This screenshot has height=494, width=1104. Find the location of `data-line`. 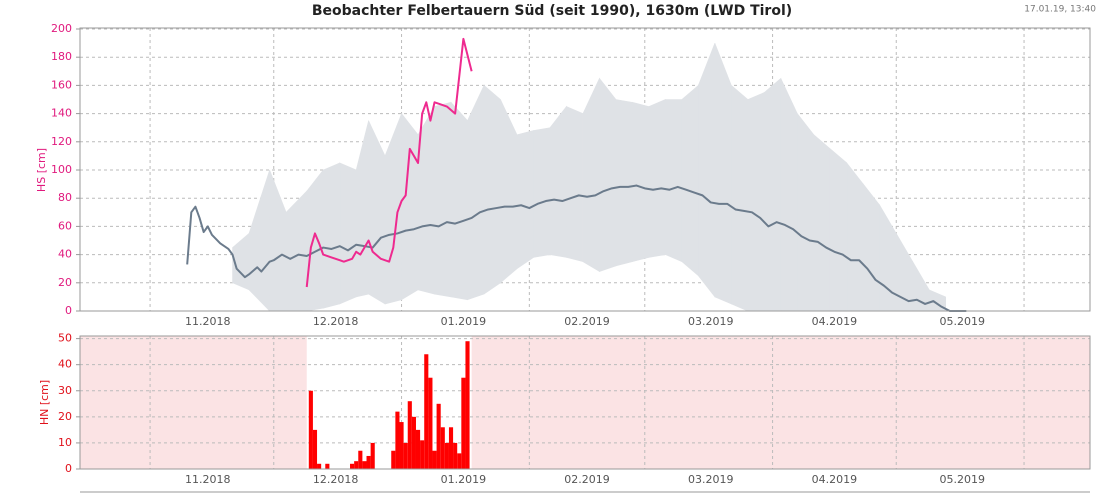

data-line is located at coordinates (389, 162).